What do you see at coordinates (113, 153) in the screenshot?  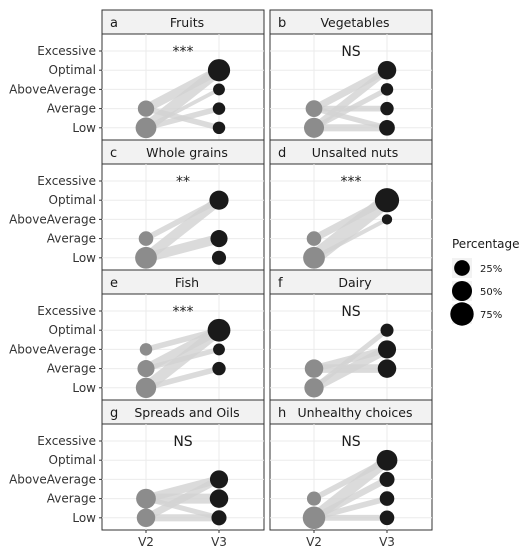 I see `panel-tag: c` at bounding box center [113, 153].